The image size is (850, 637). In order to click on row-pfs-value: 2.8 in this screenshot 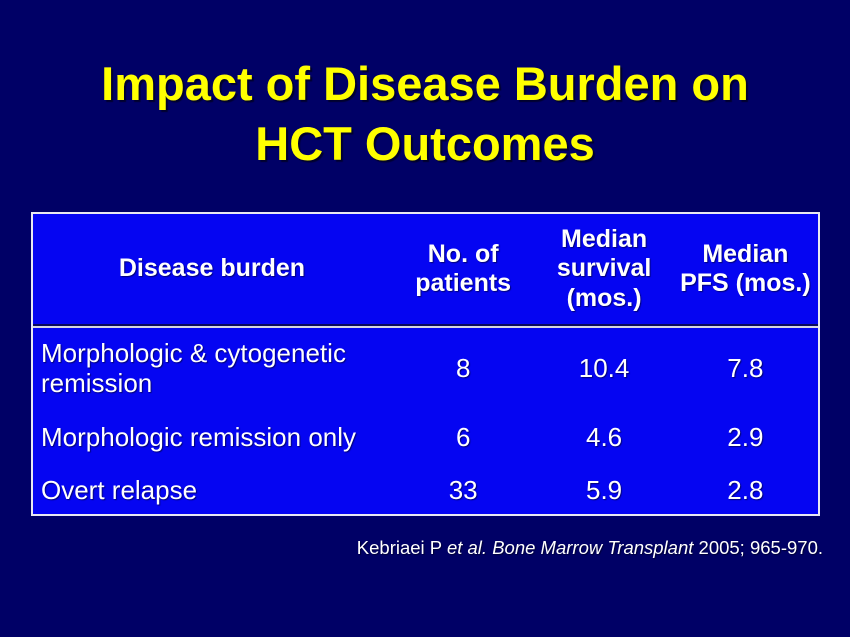, I will do `click(745, 489)`.